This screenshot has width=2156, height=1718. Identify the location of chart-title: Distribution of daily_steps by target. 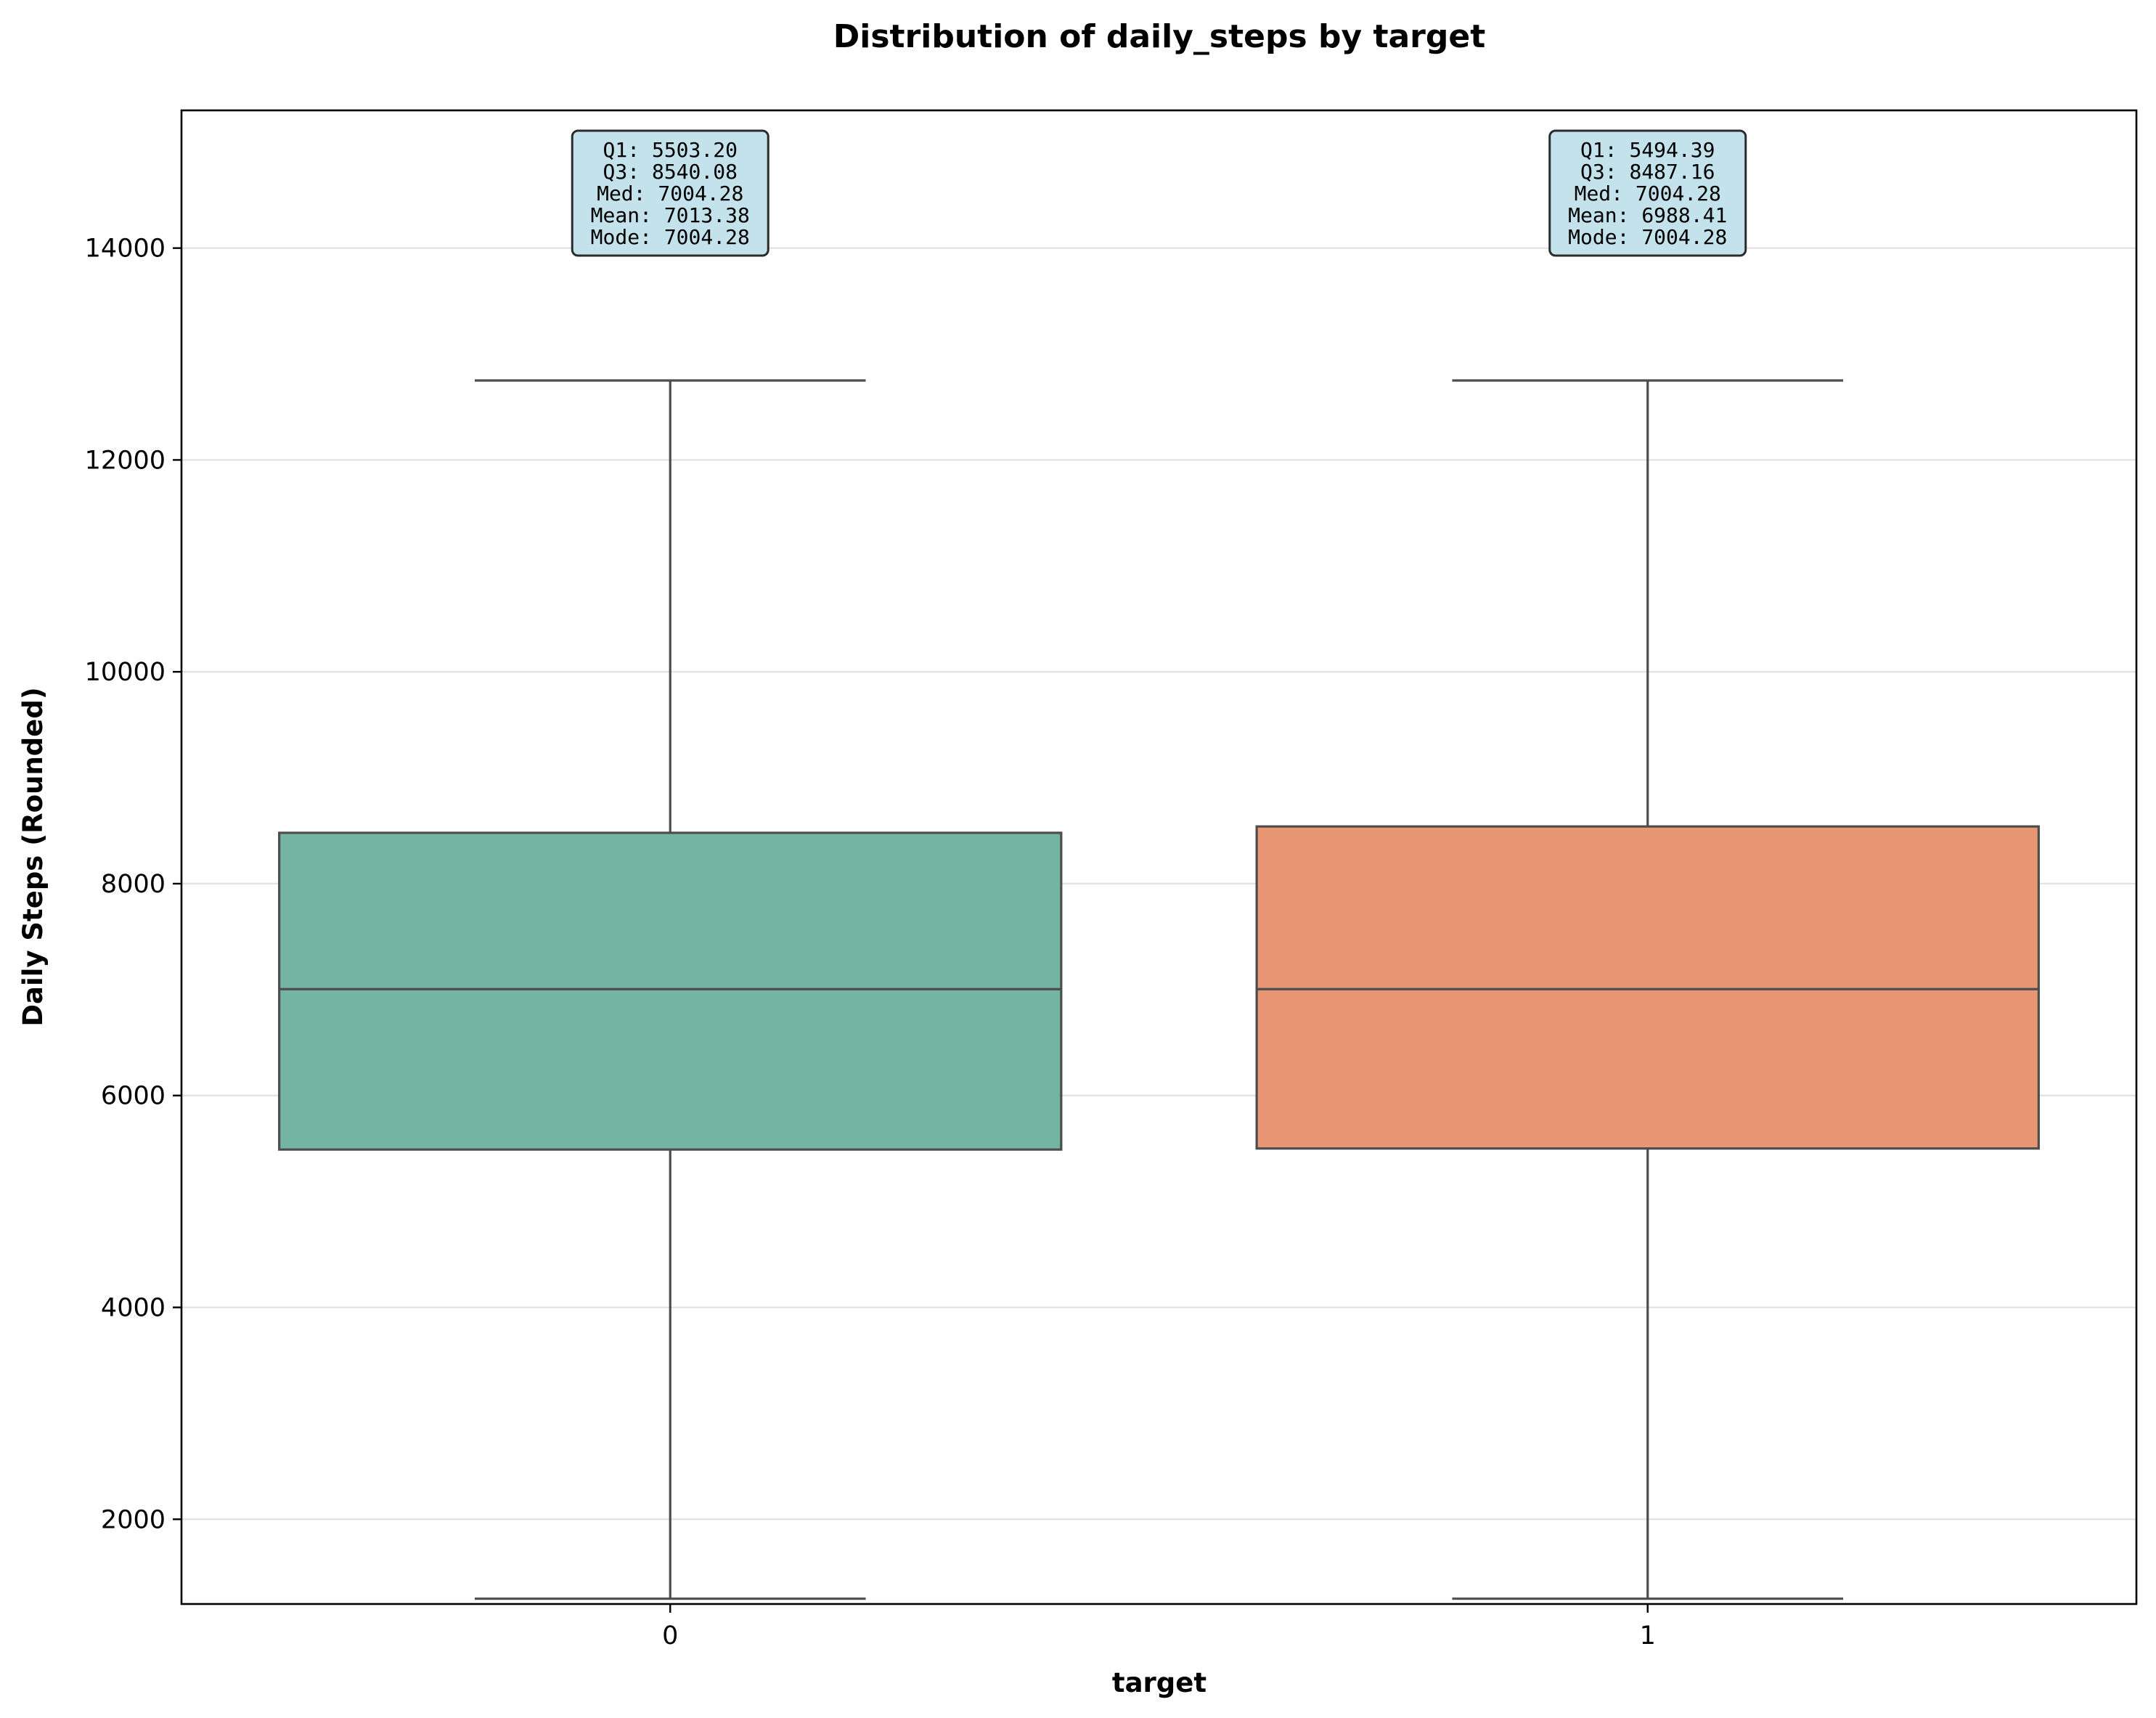
(1159, 36).